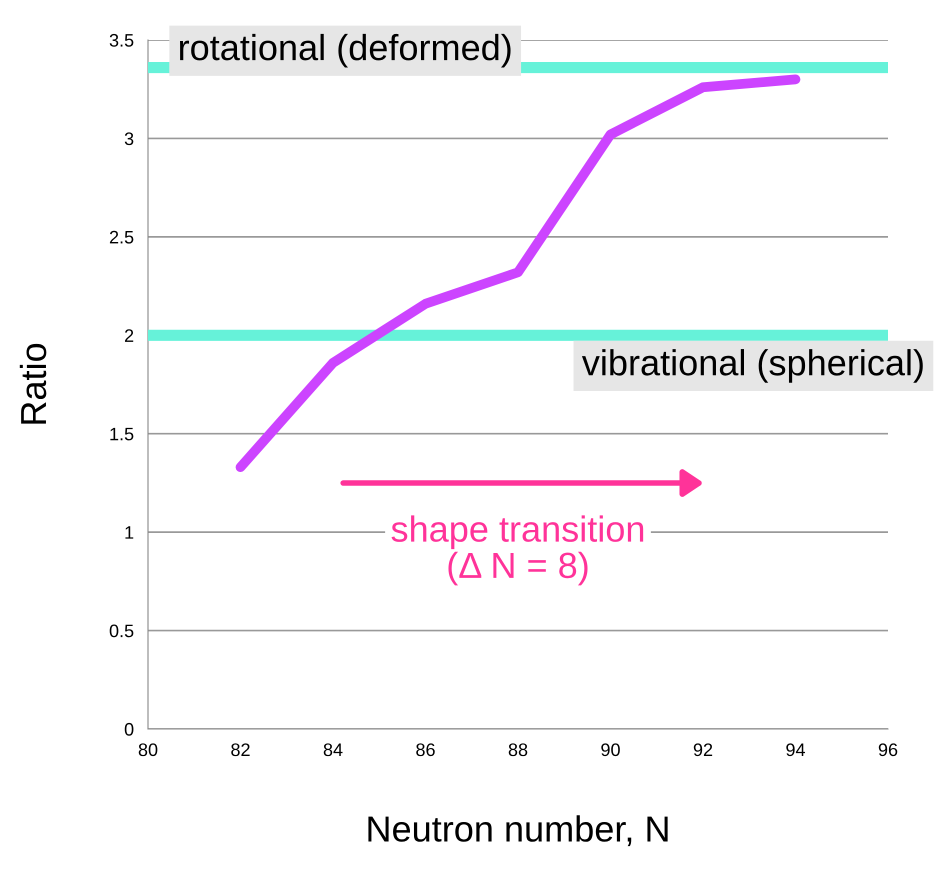  Describe the element at coordinates (148, 749) in the screenshot. I see `x-tick-label: 80` at that location.